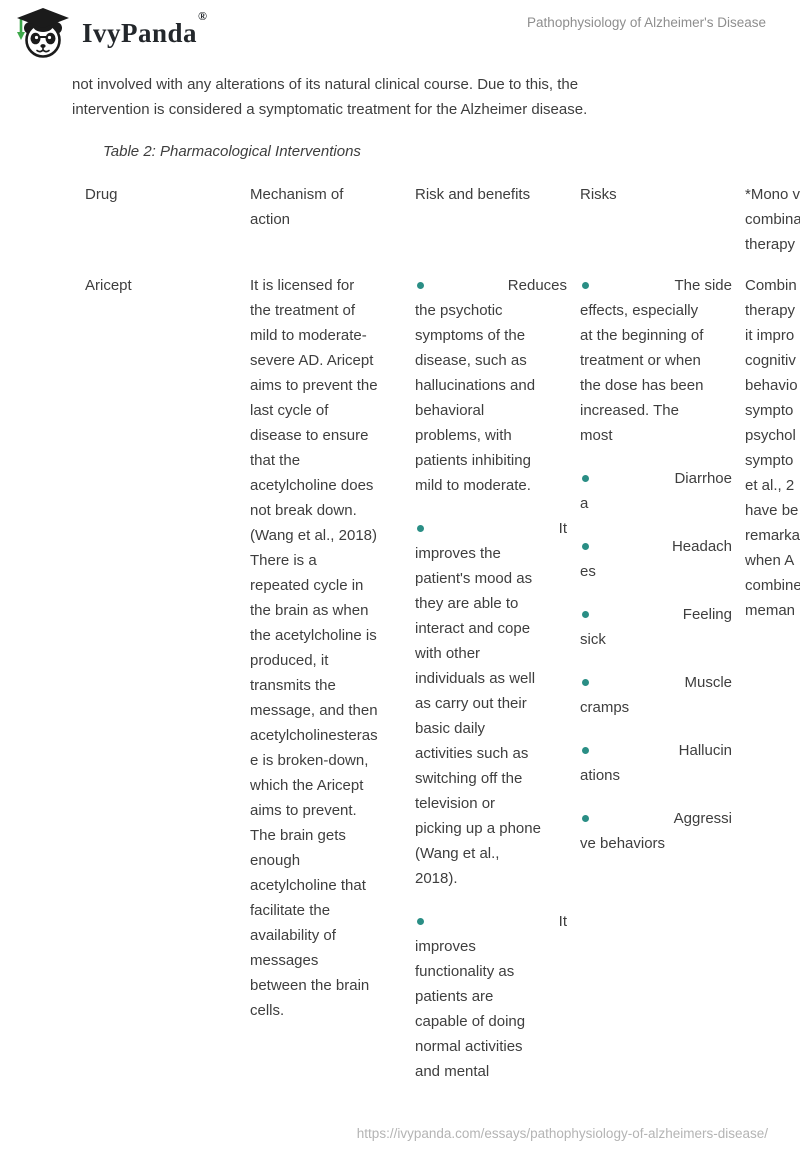 Image resolution: width=800 pixels, height=1160 pixels. I want to click on text-line: picking up a phone, so click(478, 828).